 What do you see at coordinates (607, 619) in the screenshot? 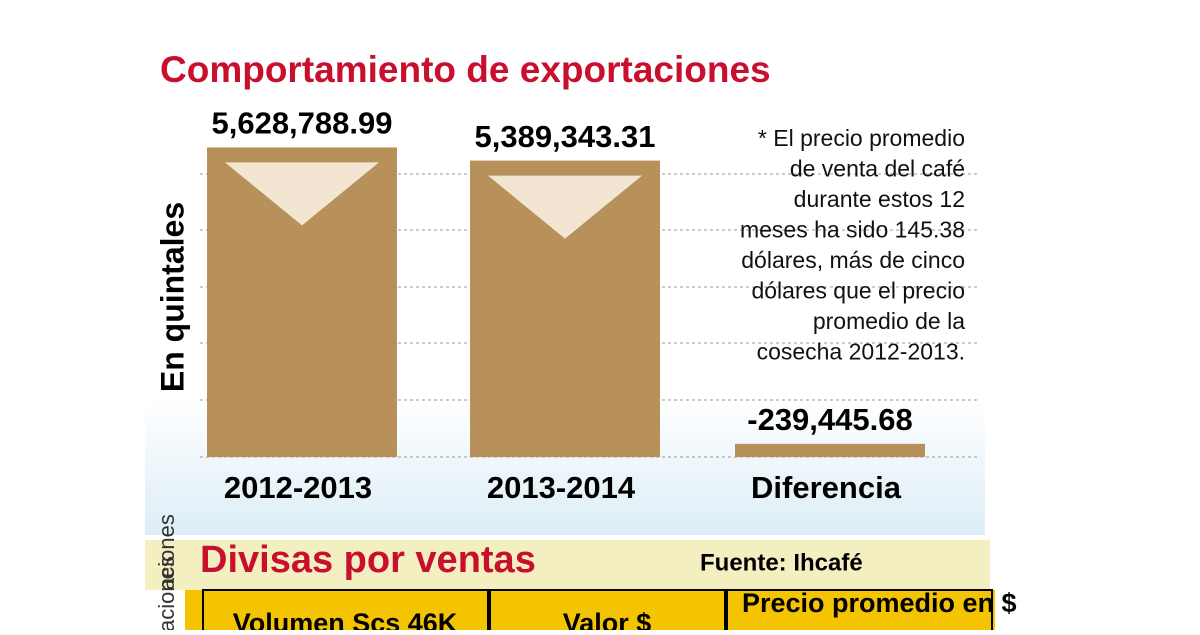
I see `table-header: Valor $` at bounding box center [607, 619].